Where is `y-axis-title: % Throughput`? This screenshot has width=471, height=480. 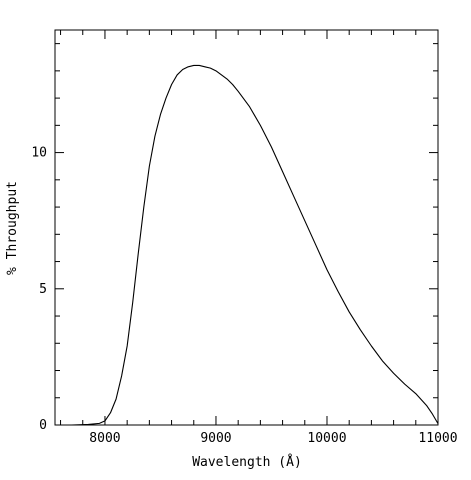 y-axis-title: % Throughput is located at coordinates (12, 228).